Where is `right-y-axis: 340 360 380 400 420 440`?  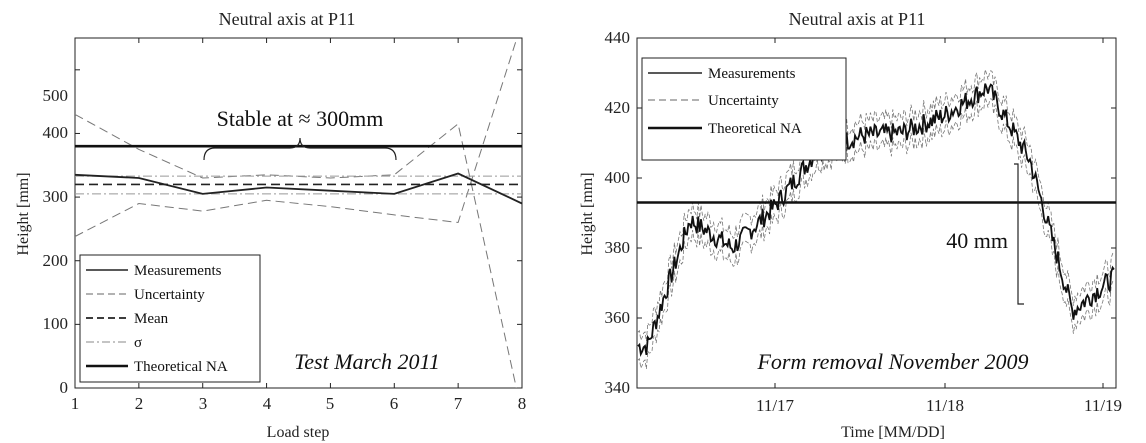
right-y-axis: 340 360 380 400 420 440 is located at coordinates (618, 212).